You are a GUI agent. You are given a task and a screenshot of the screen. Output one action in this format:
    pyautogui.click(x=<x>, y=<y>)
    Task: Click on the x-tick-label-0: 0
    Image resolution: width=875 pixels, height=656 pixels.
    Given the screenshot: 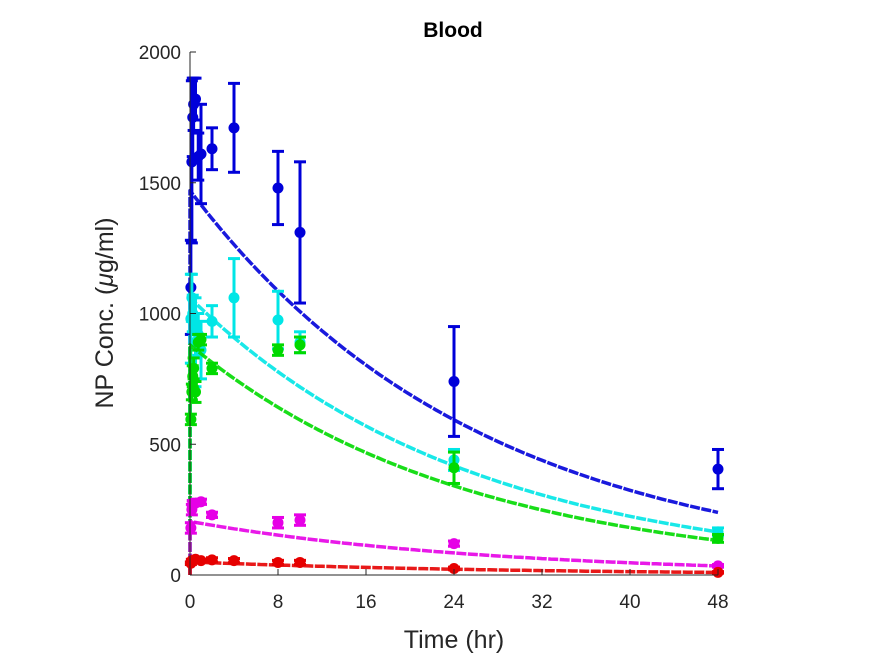 What is the action you would take?
    pyautogui.click(x=190, y=602)
    